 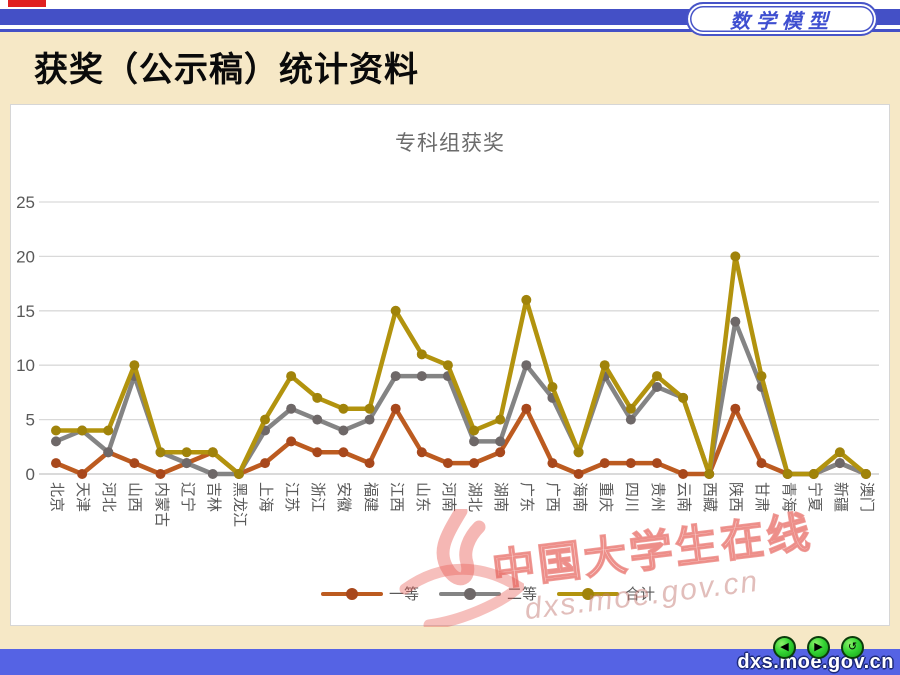 I want to click on x-axis-label: 北京, so click(x=56, y=497).